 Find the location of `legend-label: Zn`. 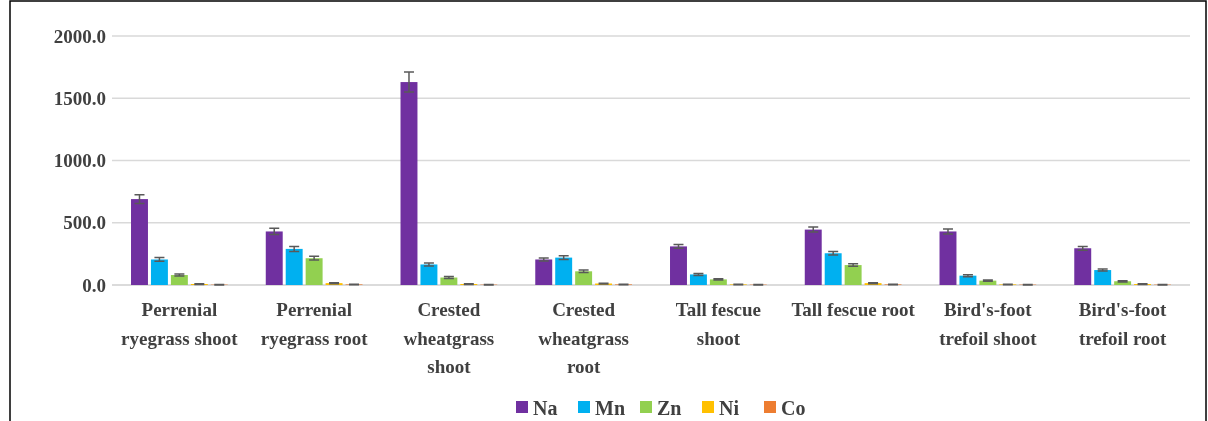

legend-label: Zn is located at coordinates (669, 408).